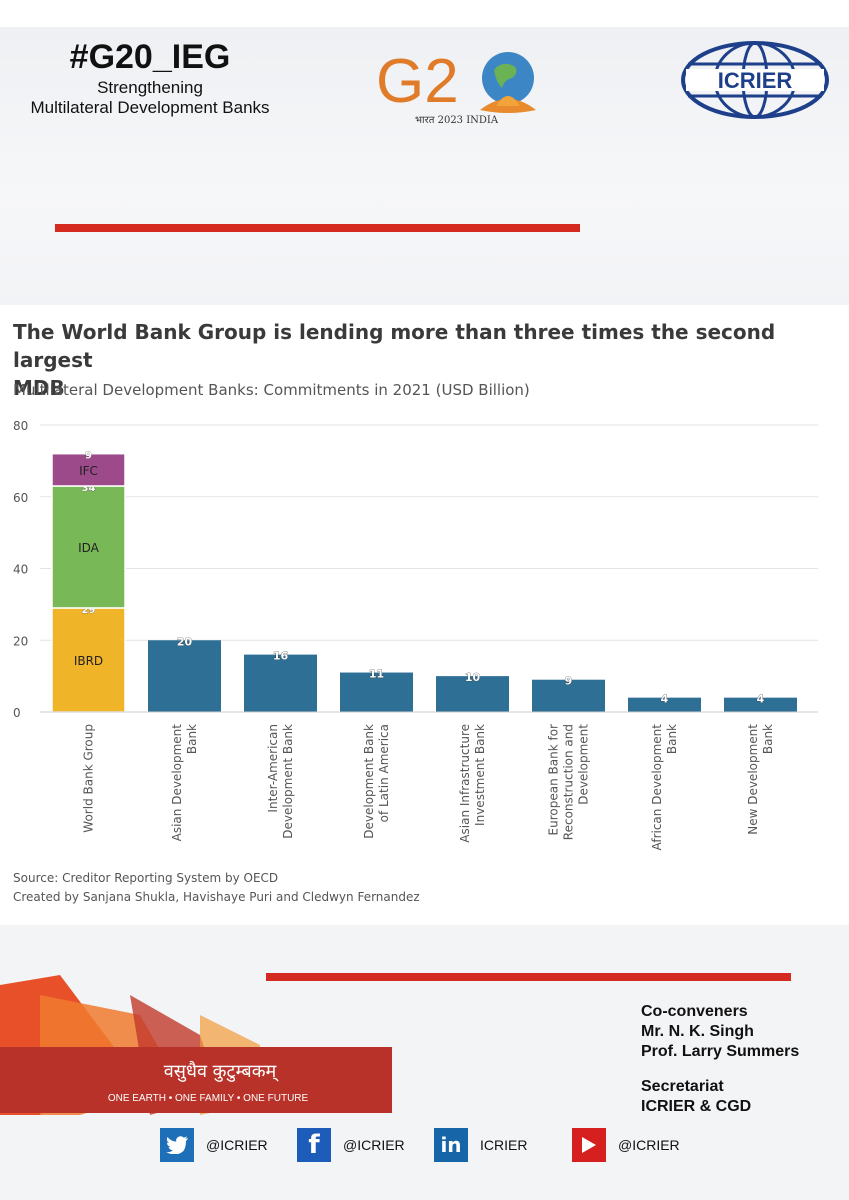 The height and width of the screenshot is (1200, 849). What do you see at coordinates (314, 1145) in the screenshot?
I see `facebook-icon: f` at bounding box center [314, 1145].